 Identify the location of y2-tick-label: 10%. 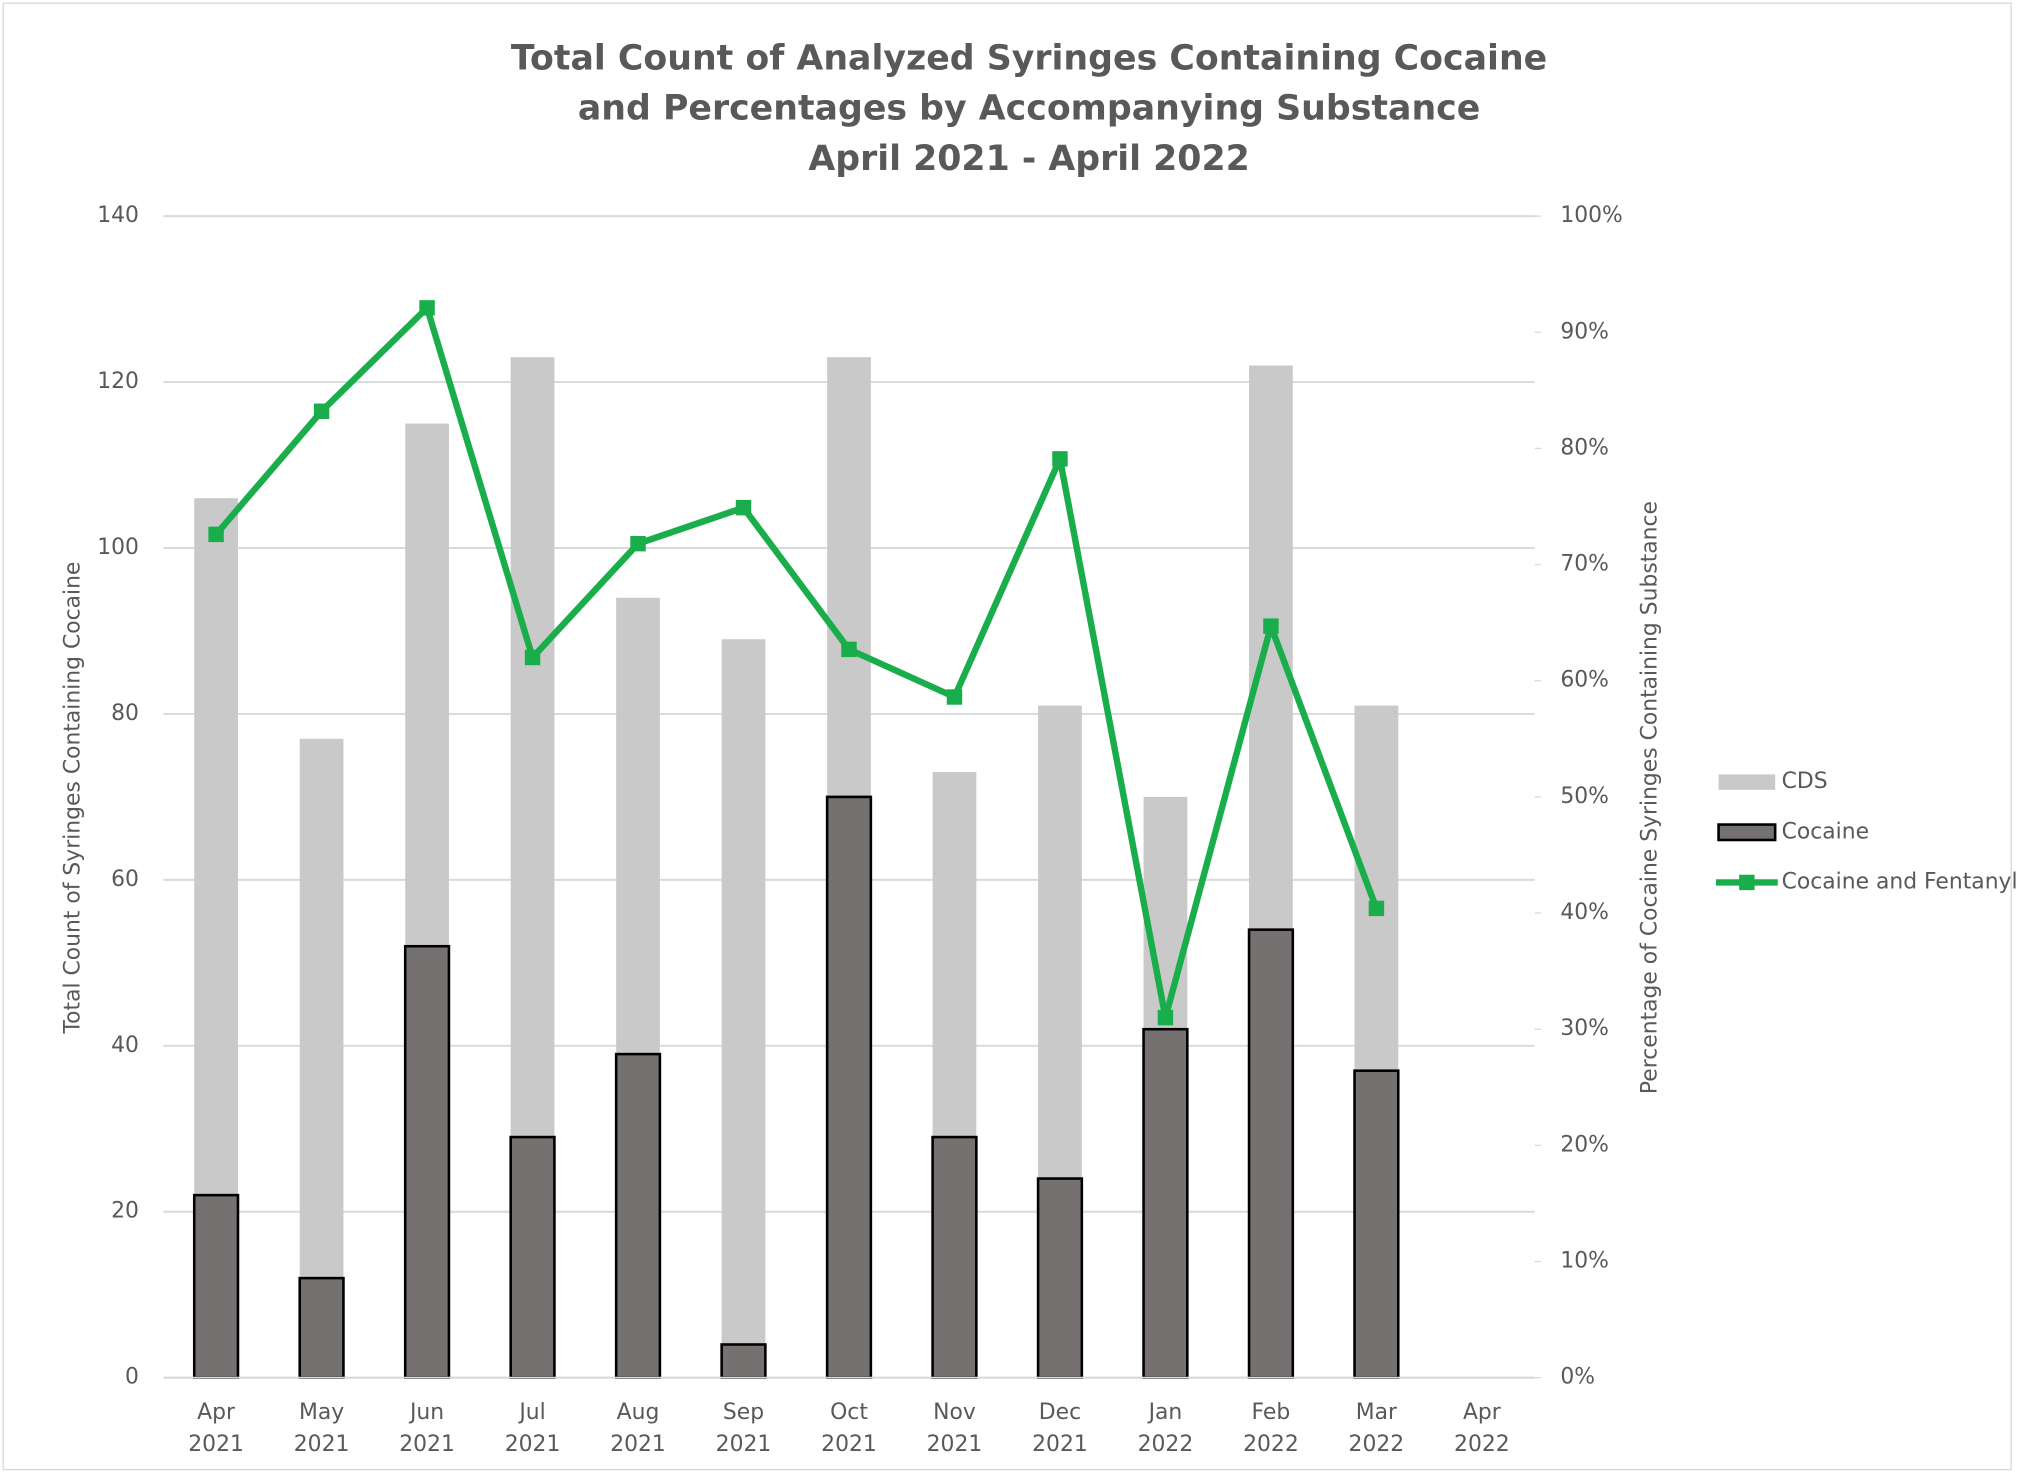
(1584, 1261).